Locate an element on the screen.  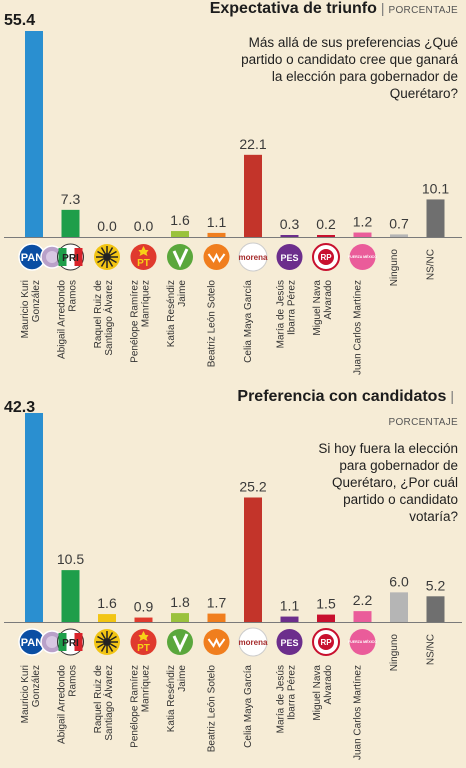
chart-subtitle-row: PORCENTAJE is located at coordinates (424, 421).